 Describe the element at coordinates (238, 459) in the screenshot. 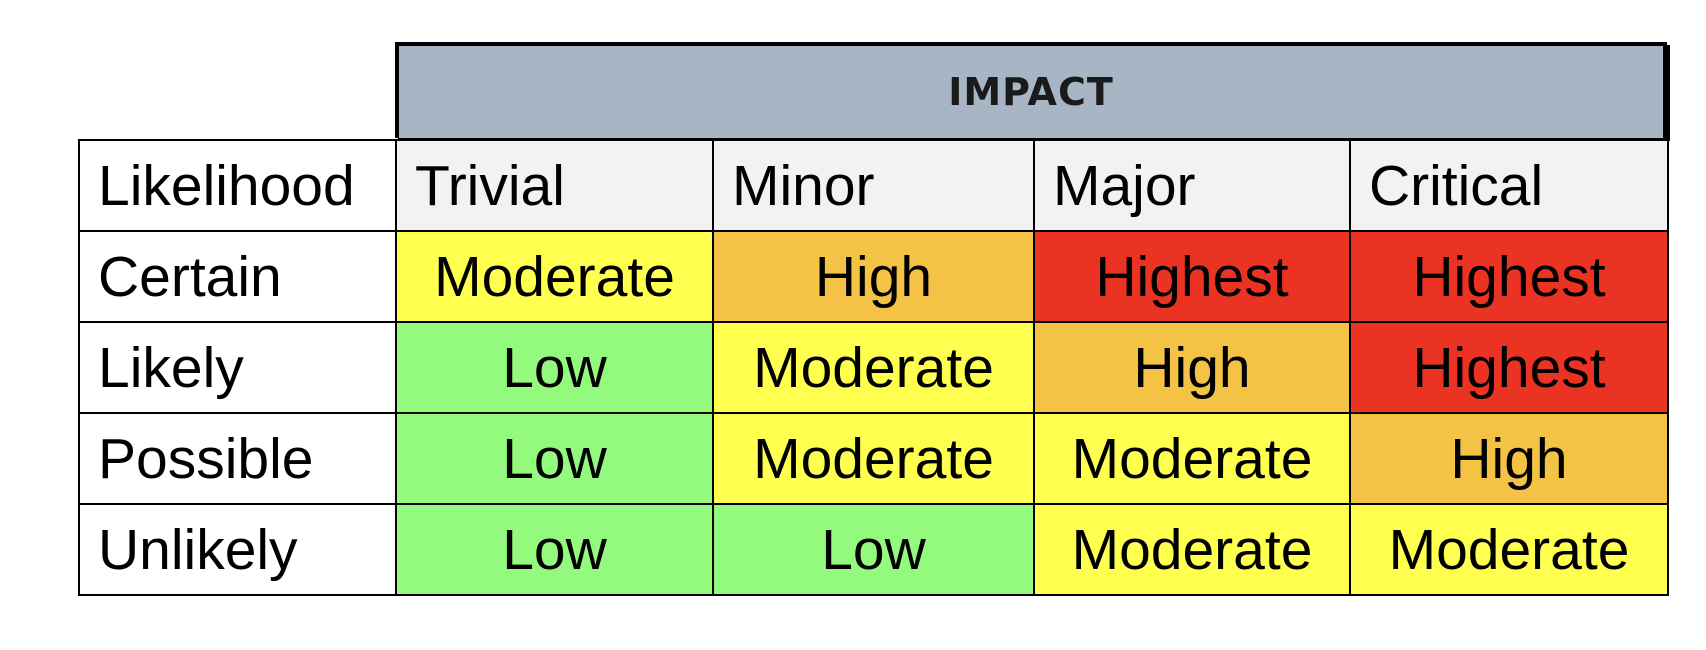

I see `likelihood-possible: Possible` at that location.